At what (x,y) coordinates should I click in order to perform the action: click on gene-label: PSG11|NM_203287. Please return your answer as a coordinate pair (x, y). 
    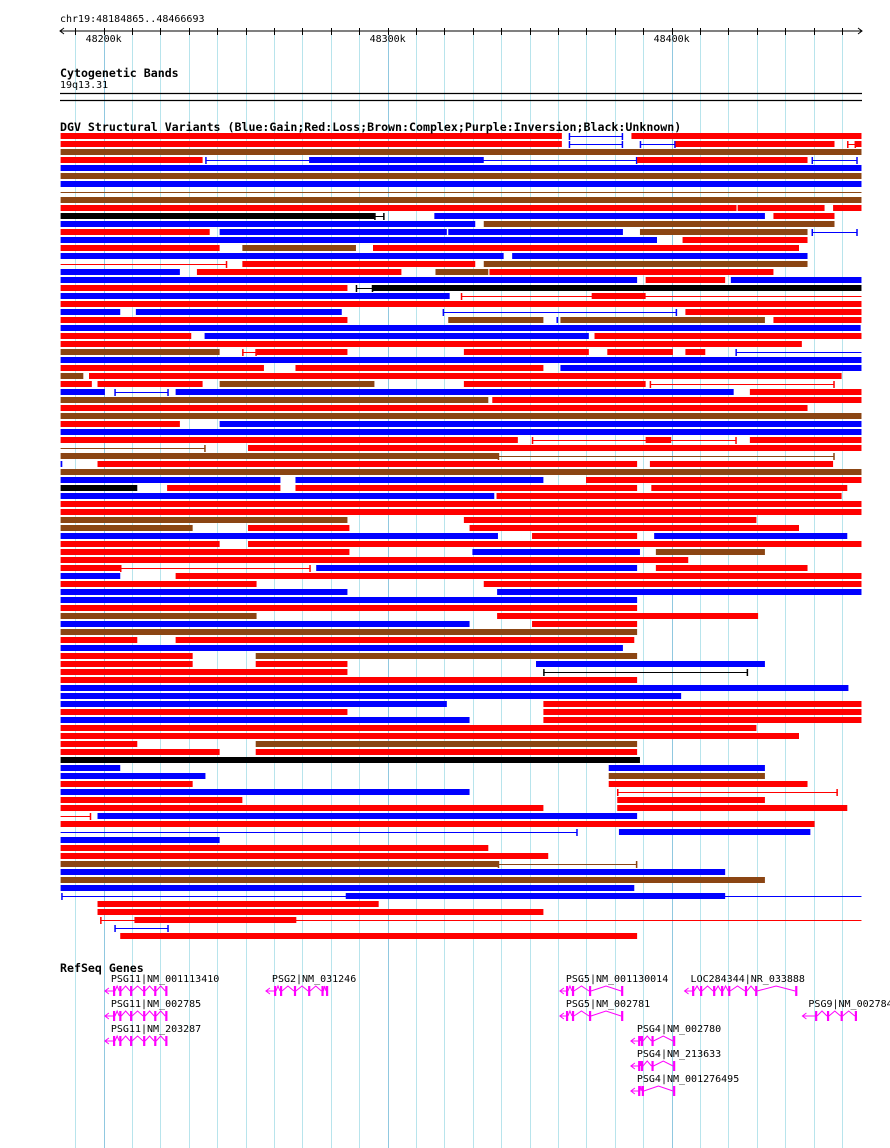
    Looking at the image, I should click on (156, 1029).